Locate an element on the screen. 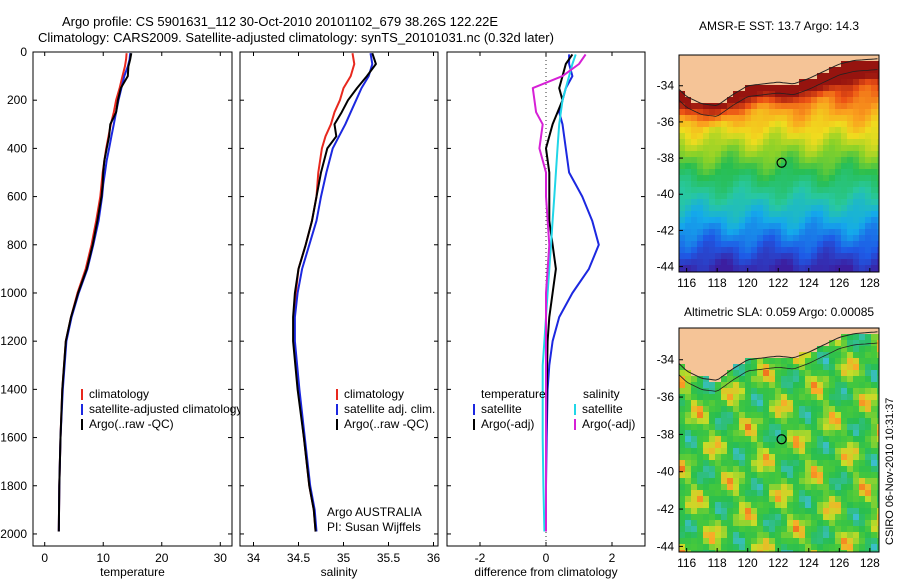 This screenshot has width=900, height=580. argo-location-marker is located at coordinates (781, 439).